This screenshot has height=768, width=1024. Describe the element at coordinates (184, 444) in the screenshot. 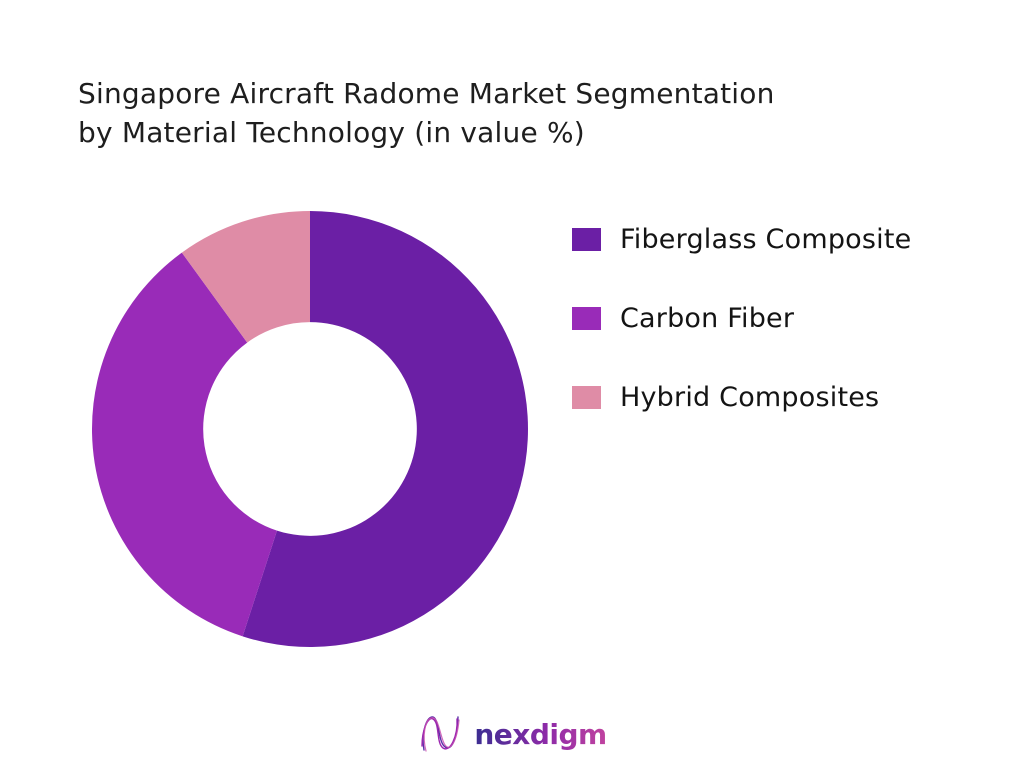

I see `donut-segment-carbon-fiber` at that location.